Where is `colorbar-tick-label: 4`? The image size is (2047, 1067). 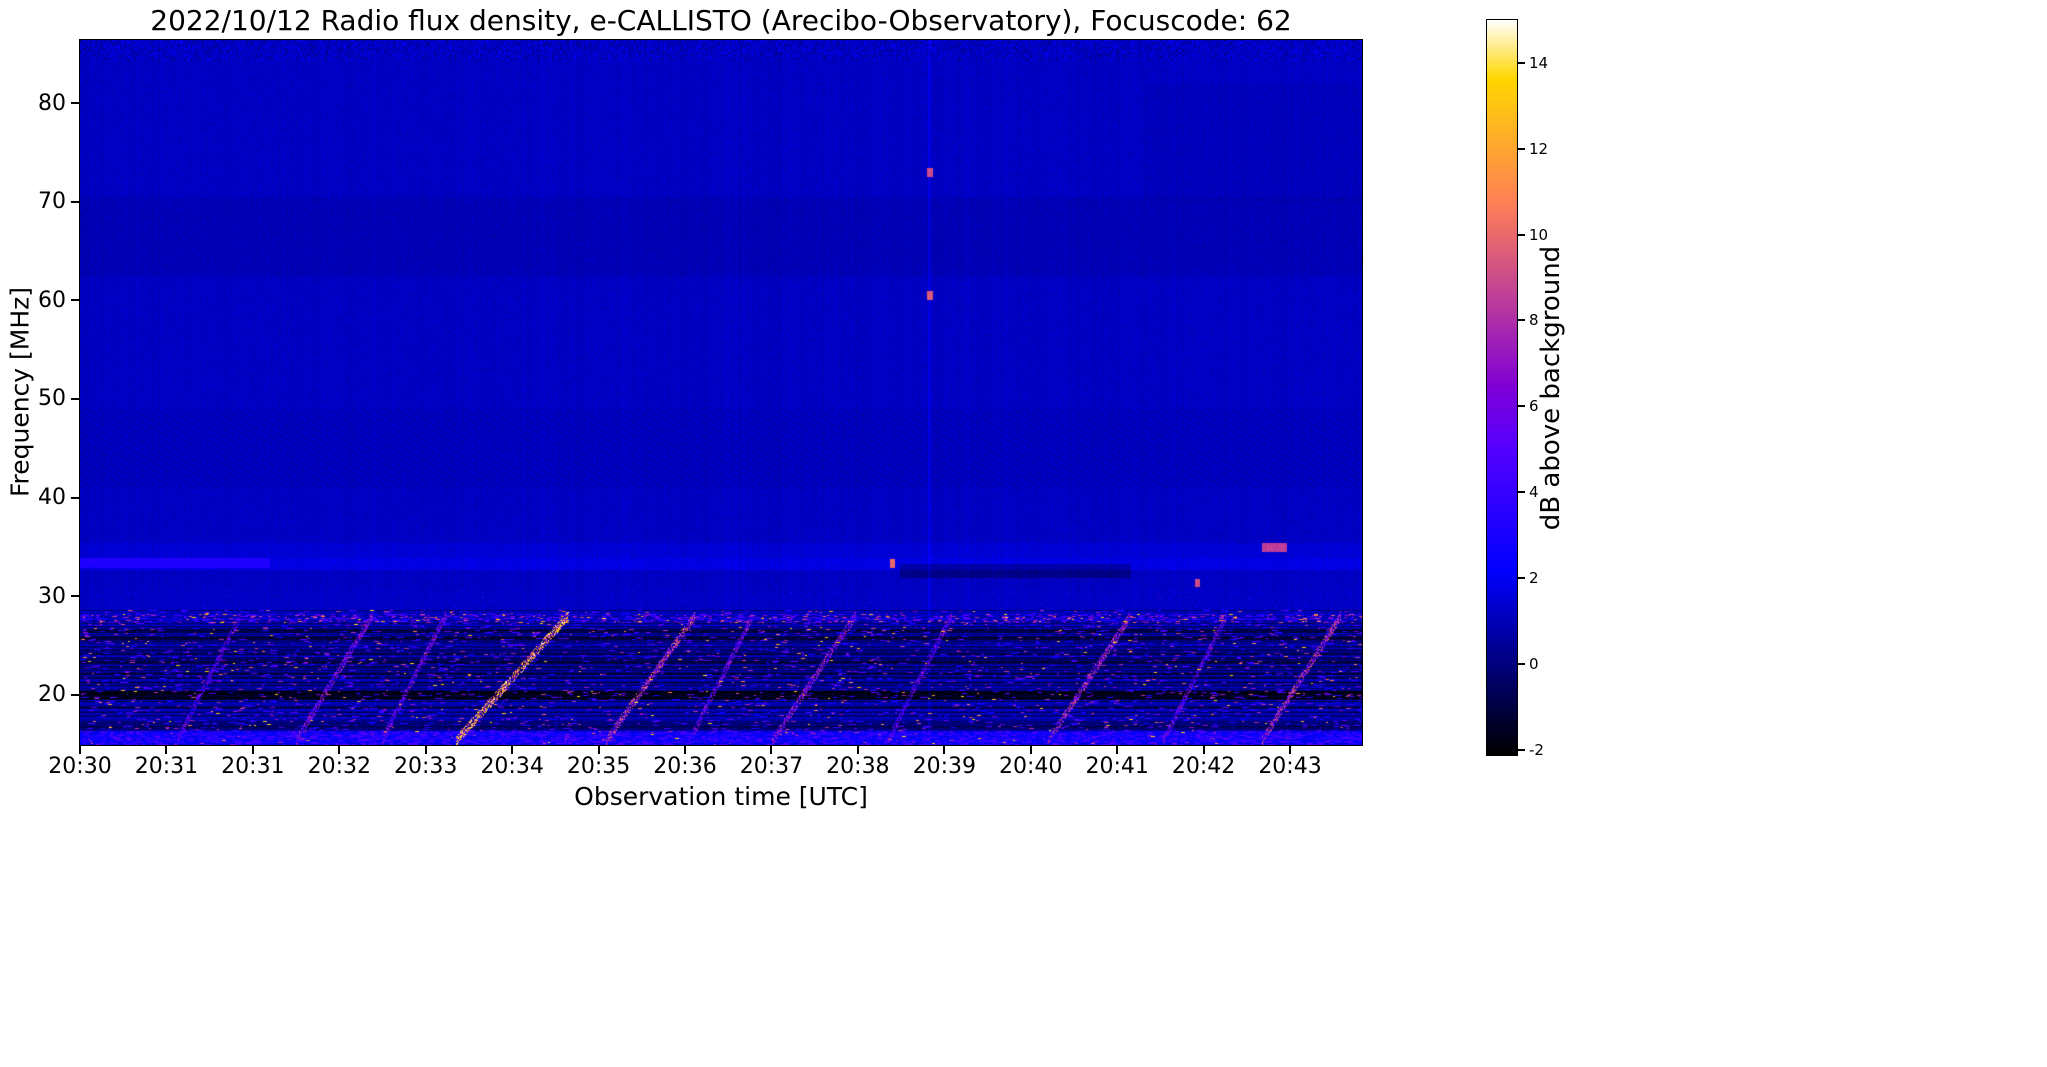
colorbar-tick-label: 4 is located at coordinates (1534, 492).